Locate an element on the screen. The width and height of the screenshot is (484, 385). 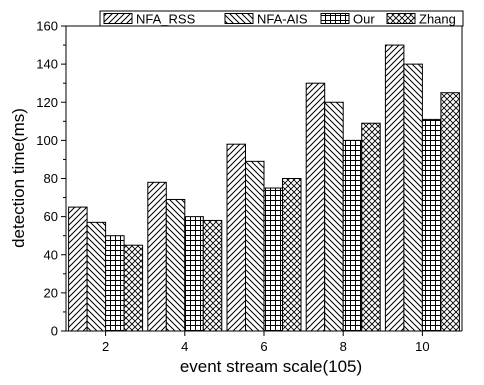
y-axis-title: detection time(ms) is located at coordinates (18, 178).